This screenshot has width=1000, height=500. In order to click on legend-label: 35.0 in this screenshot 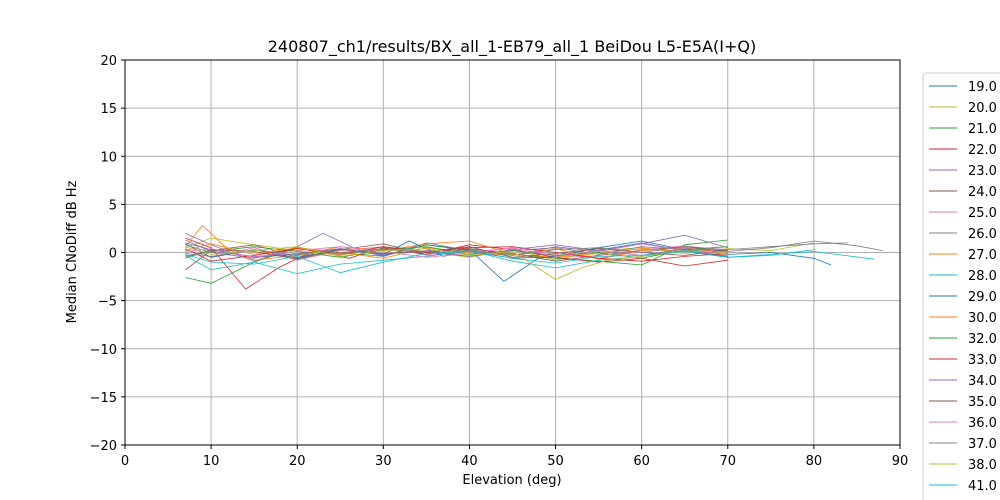, I will do `click(982, 402)`.